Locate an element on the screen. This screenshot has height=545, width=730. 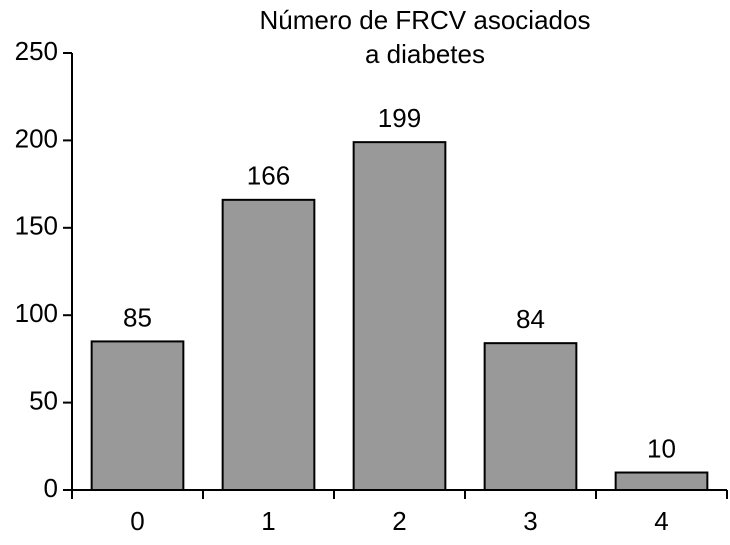
y-tick-label: 100 is located at coordinates (36, 313).